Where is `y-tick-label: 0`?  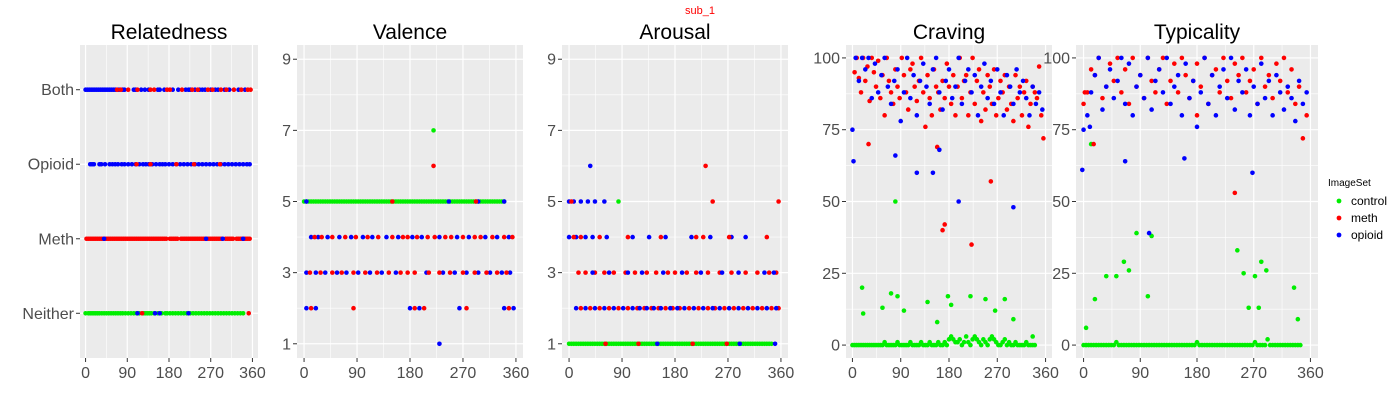 y-tick-label: 0 is located at coordinates (1065, 346).